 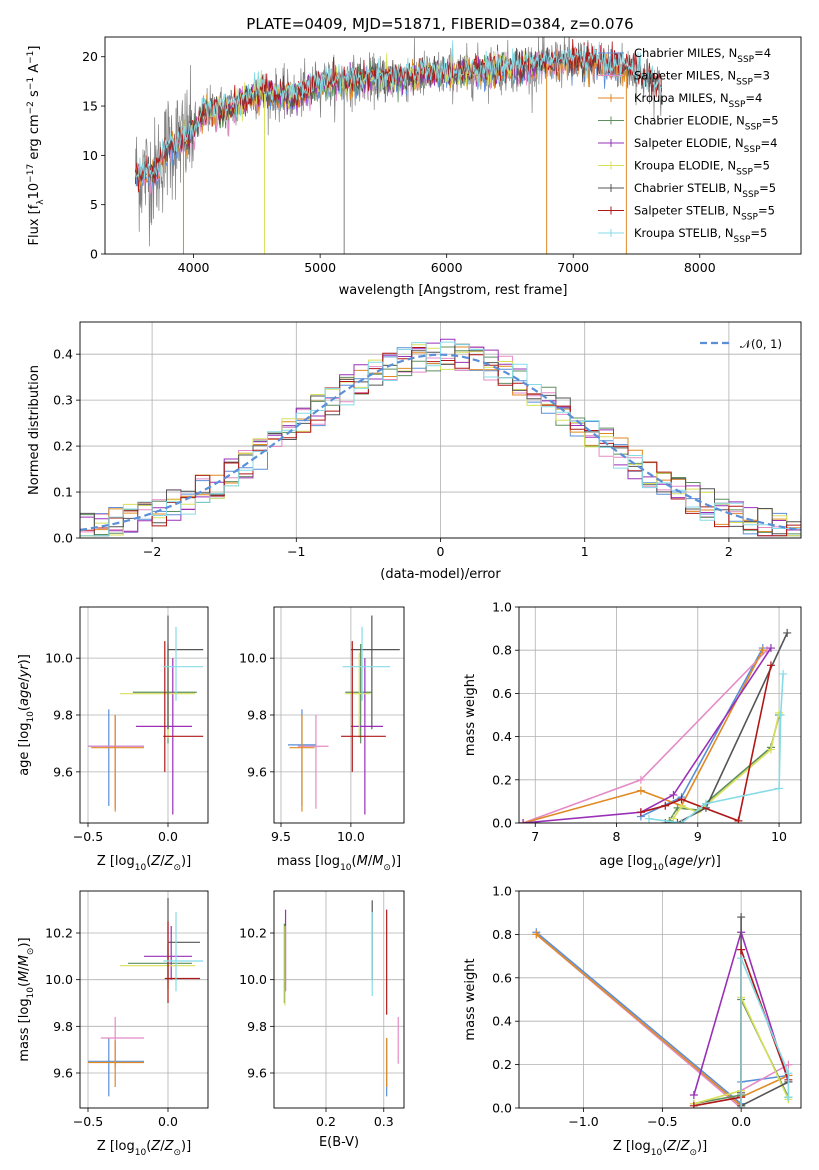 What do you see at coordinates (441, 551) in the screenshot?
I see `x-tick-label: 0` at bounding box center [441, 551].